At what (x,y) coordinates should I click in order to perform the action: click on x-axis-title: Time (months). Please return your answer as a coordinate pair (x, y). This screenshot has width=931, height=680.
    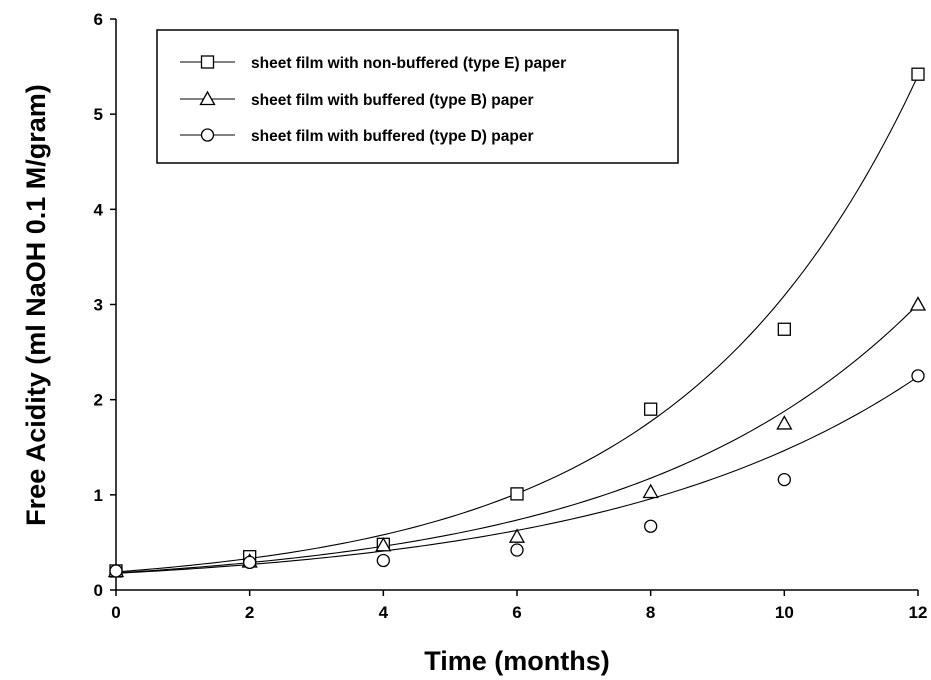
    Looking at the image, I should click on (517, 661).